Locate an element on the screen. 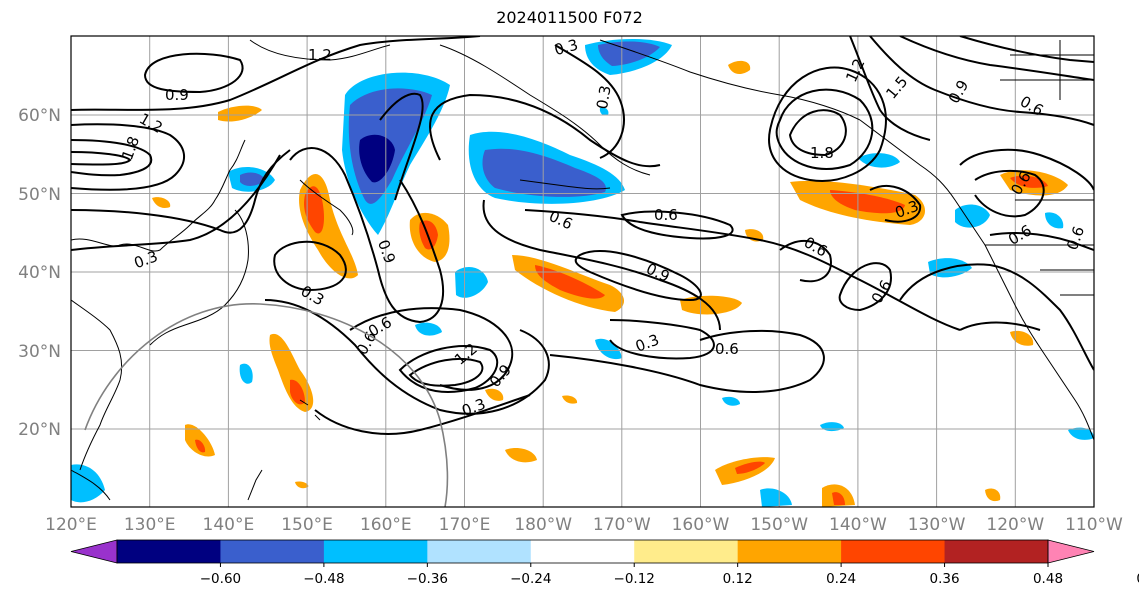 The height and width of the screenshot is (601, 1139). lon-label: 120°W is located at coordinates (1015, 525).